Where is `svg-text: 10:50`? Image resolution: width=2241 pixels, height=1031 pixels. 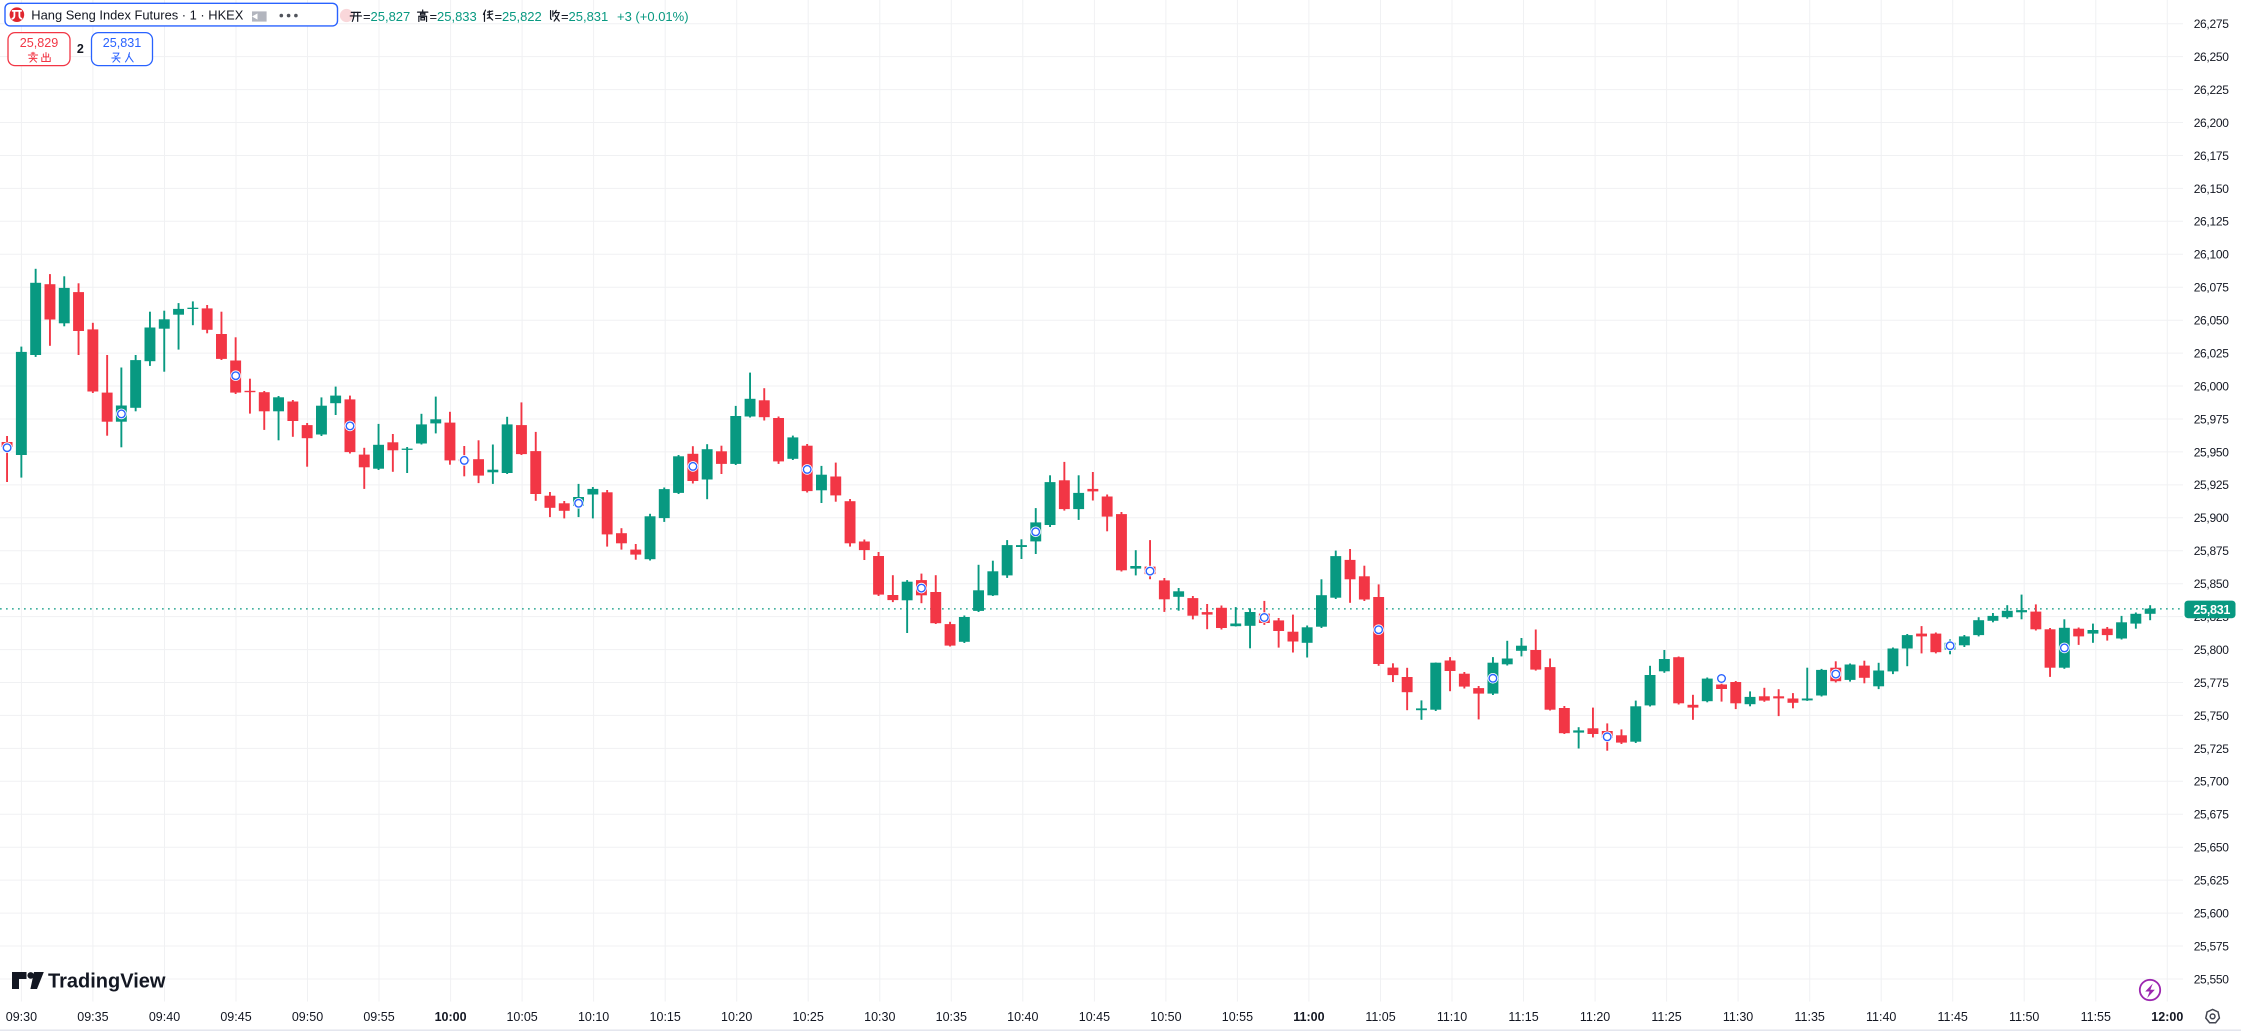
svg-text: 10:50 is located at coordinates (1165, 1017).